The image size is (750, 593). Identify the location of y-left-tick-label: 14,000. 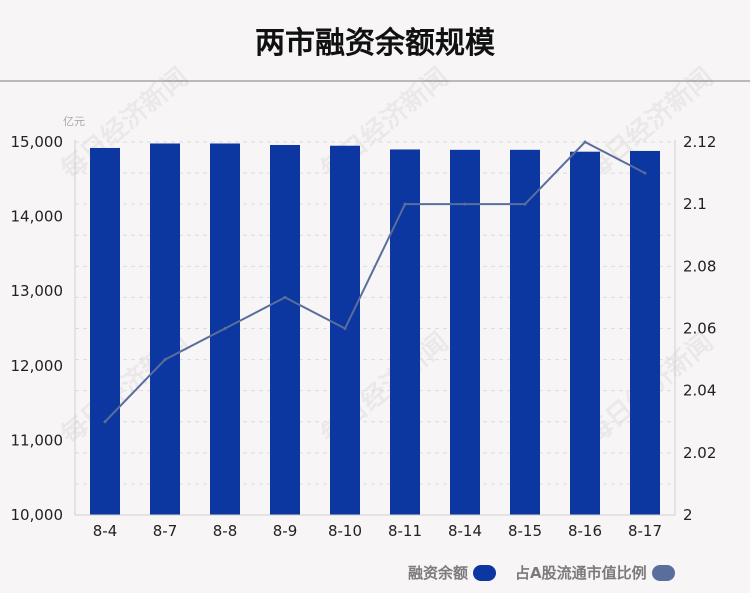
(37, 217).